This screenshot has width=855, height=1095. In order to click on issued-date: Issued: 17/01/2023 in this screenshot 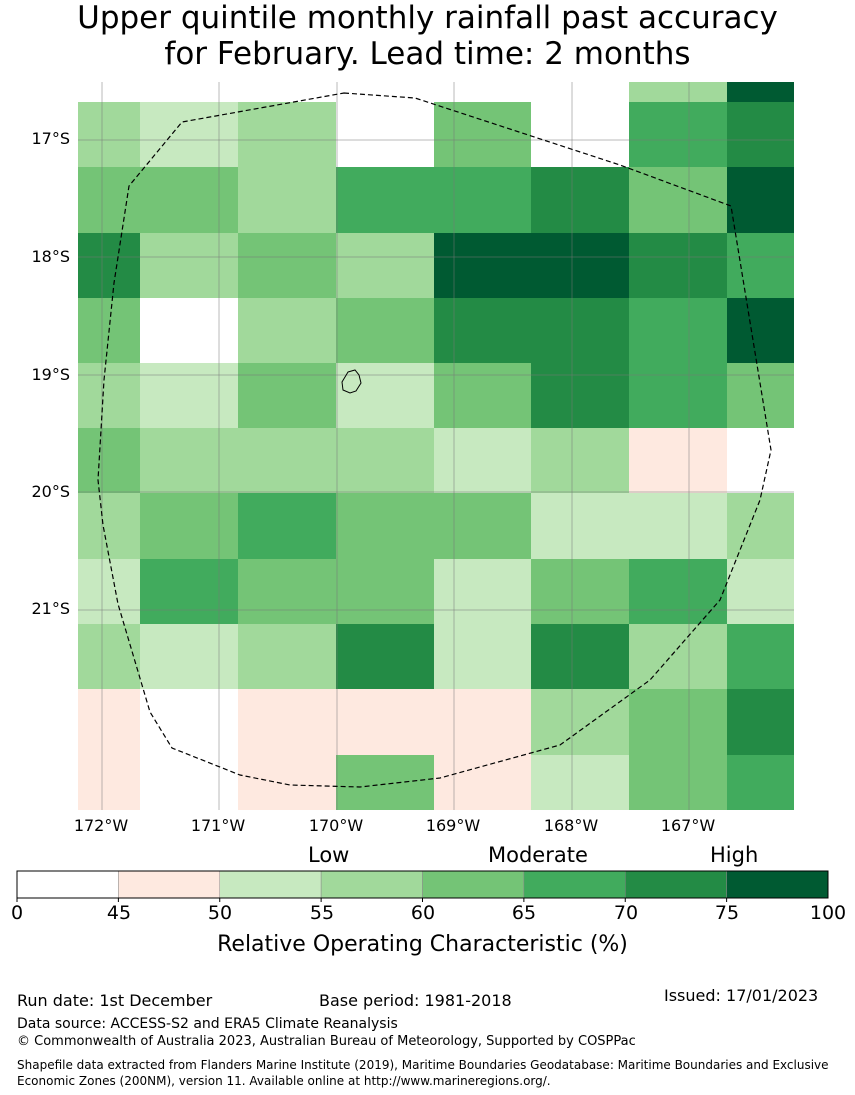, I will do `click(741, 995)`.